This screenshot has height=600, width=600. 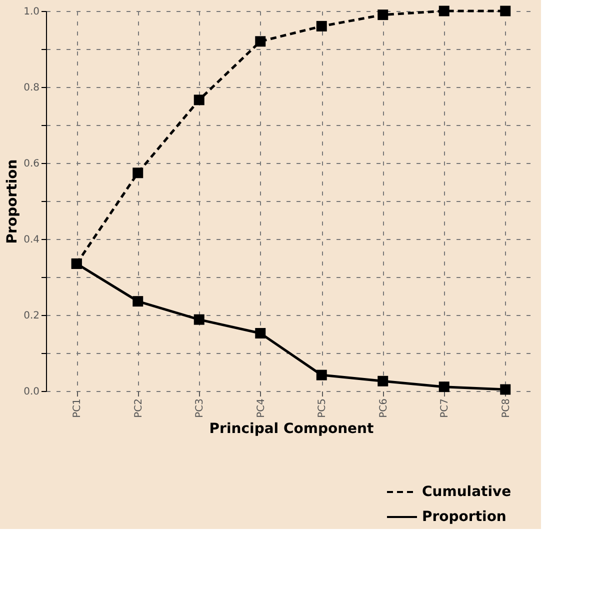 What do you see at coordinates (467, 492) in the screenshot?
I see `legend-label: Cumulative` at bounding box center [467, 492].